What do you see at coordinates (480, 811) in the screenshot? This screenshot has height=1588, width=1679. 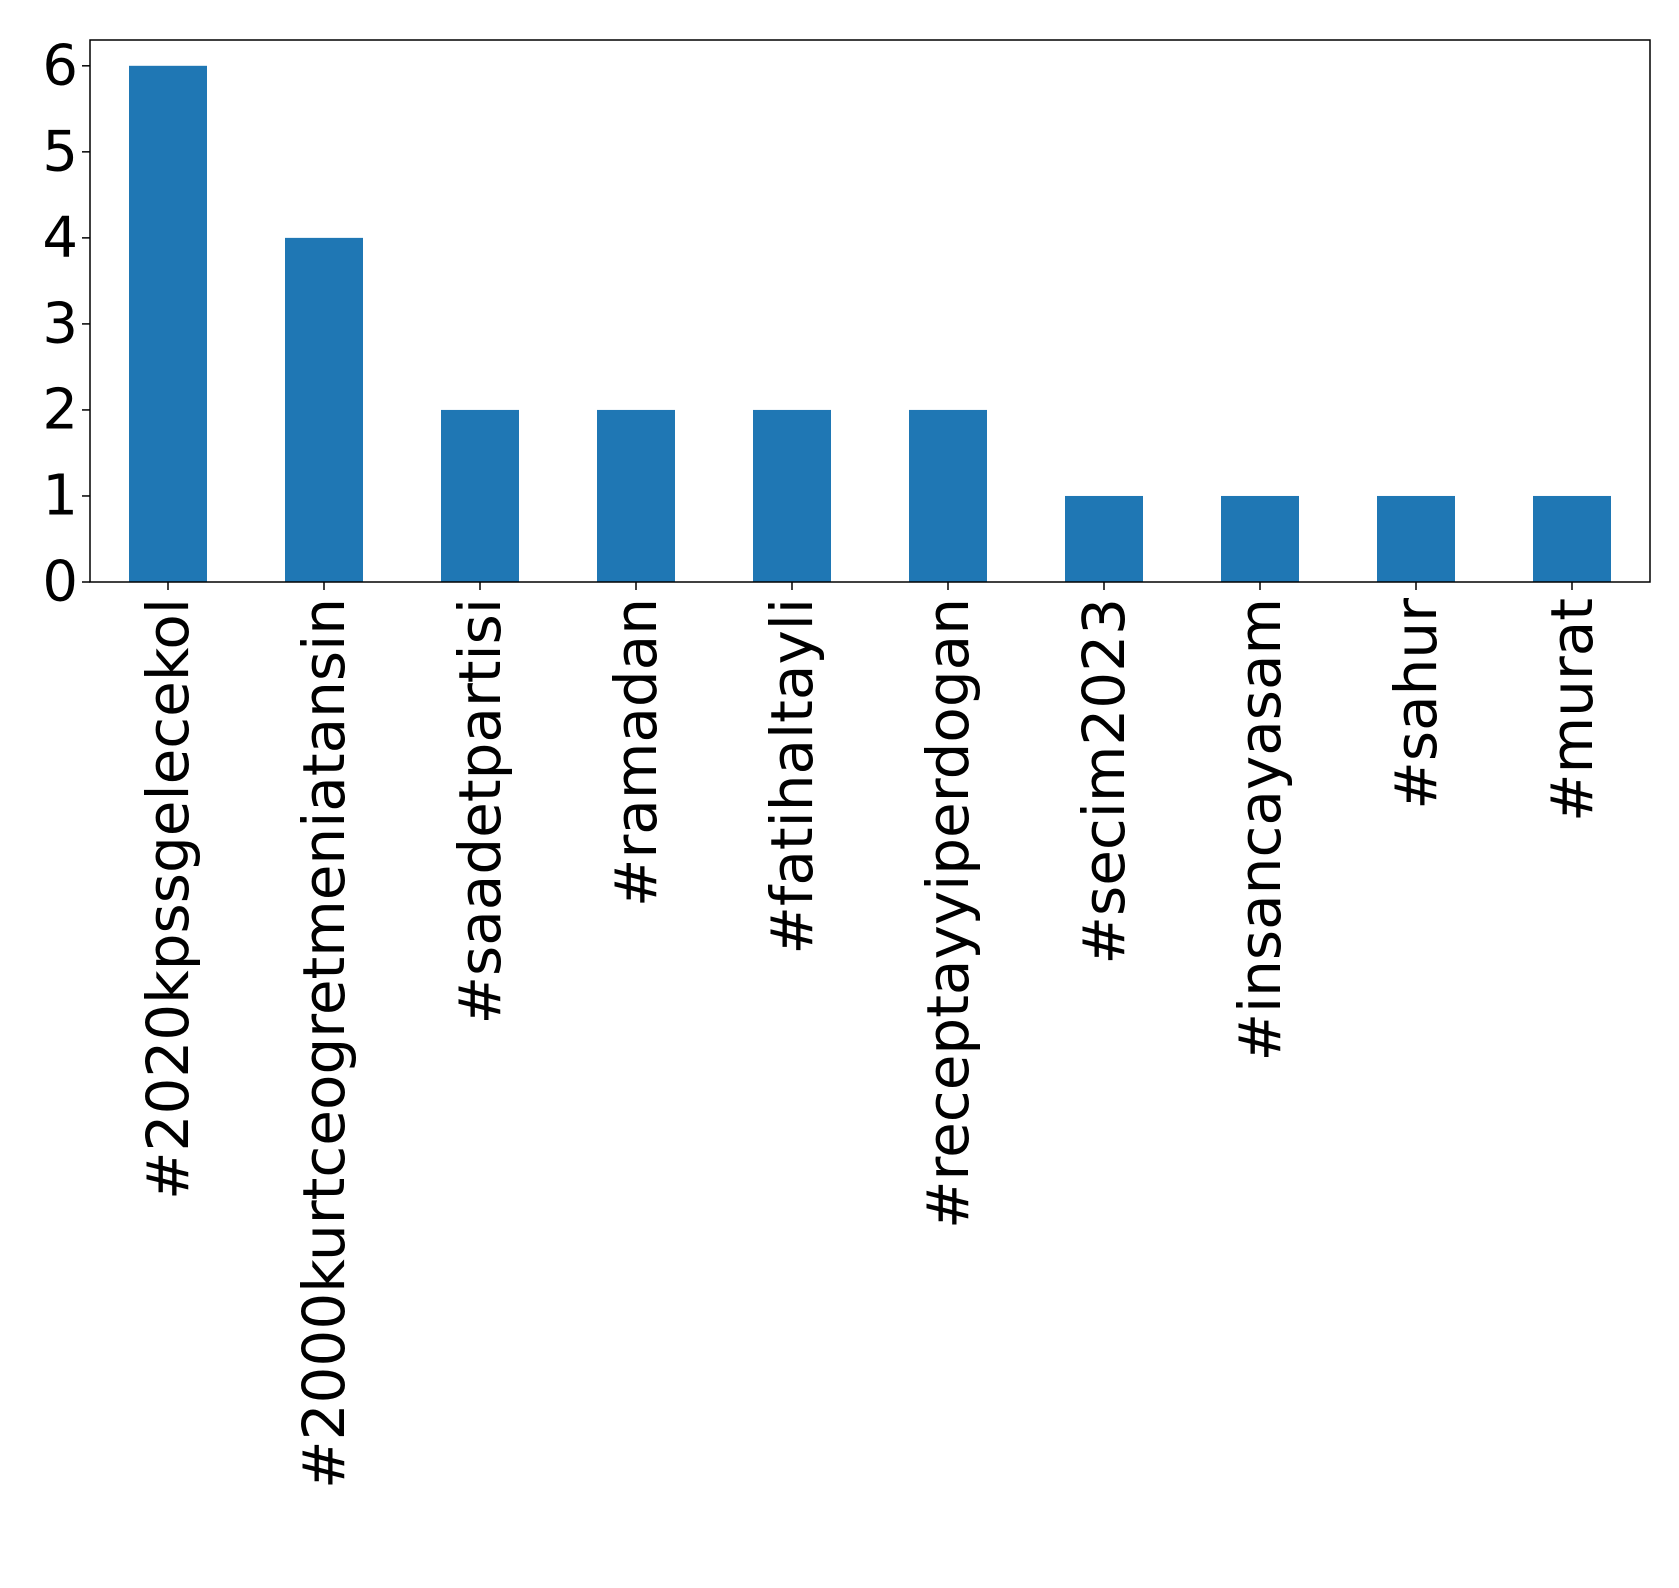 I see `x-tick-label: #saadetpartisi` at bounding box center [480, 811].